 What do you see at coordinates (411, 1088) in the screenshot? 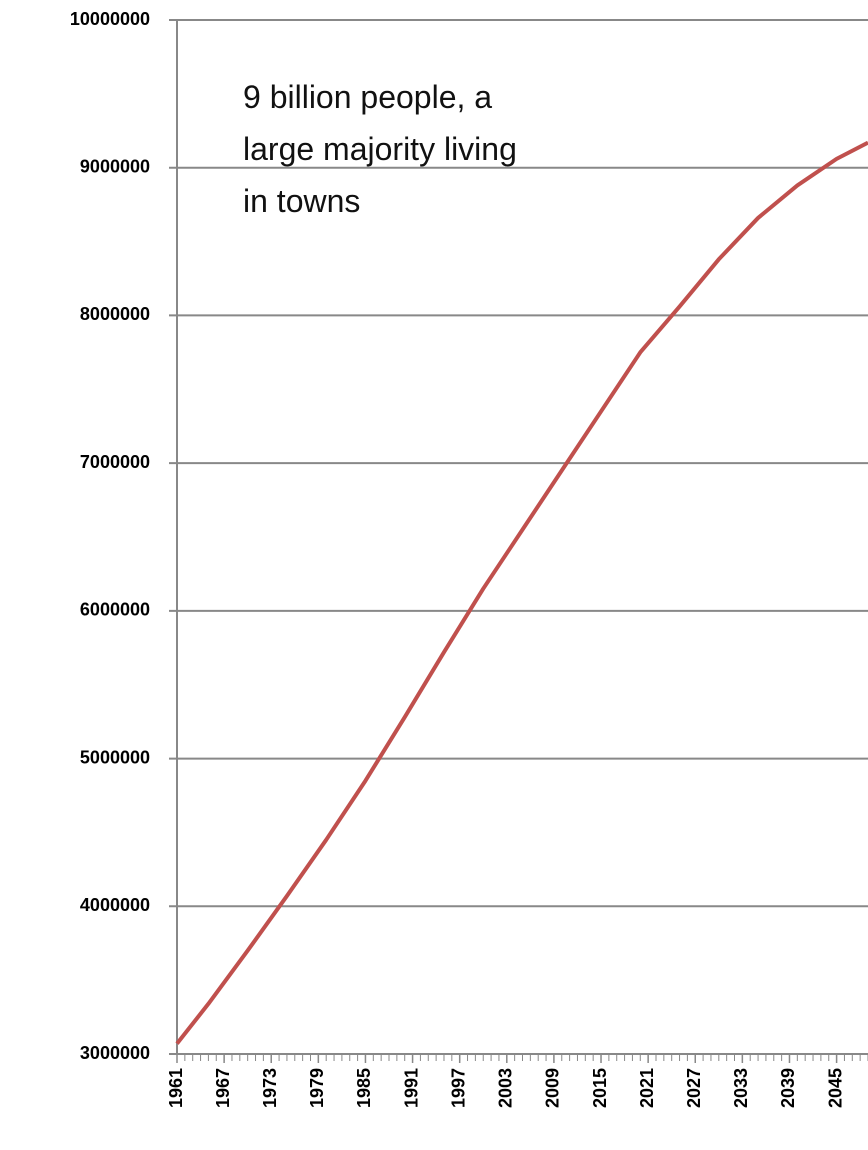
I see `x-tick-label: 1991` at bounding box center [411, 1088].